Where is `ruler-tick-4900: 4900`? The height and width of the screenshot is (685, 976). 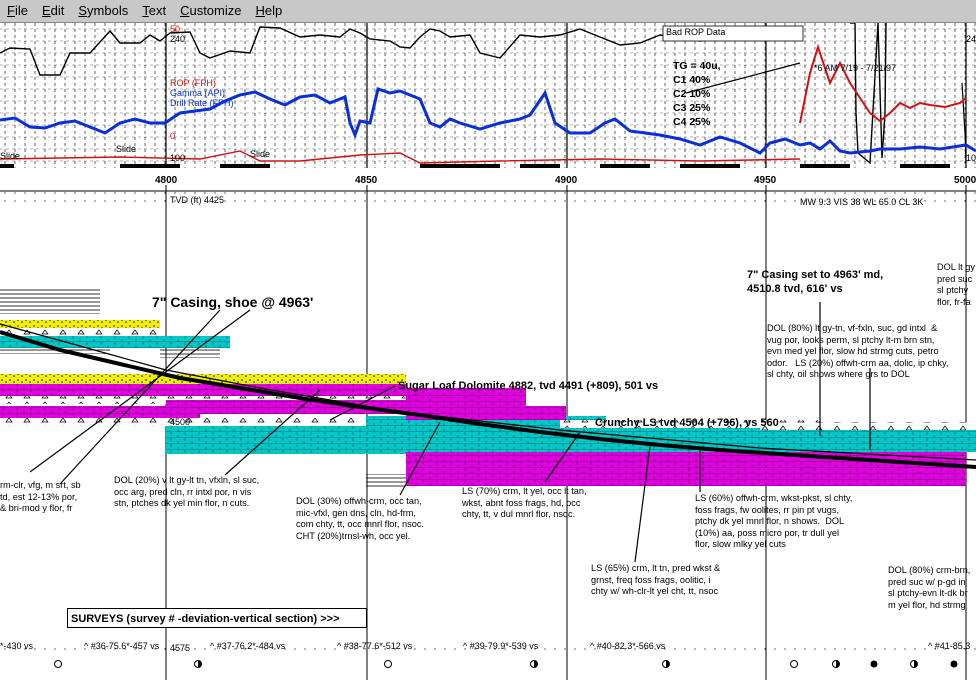
ruler-tick-4900: 4900 is located at coordinates (566, 180).